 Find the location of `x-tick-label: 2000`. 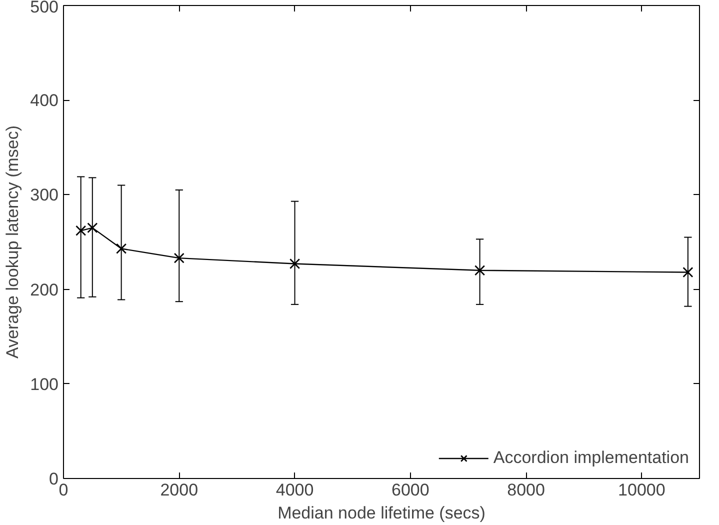

x-tick-label: 2000 is located at coordinates (179, 490).